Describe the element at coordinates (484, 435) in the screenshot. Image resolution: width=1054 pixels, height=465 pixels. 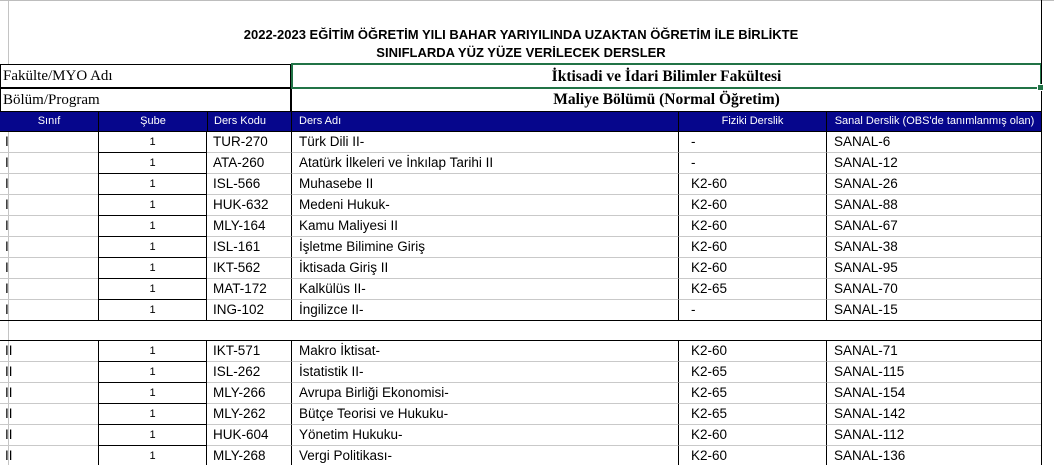
I see `cell-ders-adi: Yönetim Hukuku-` at that location.